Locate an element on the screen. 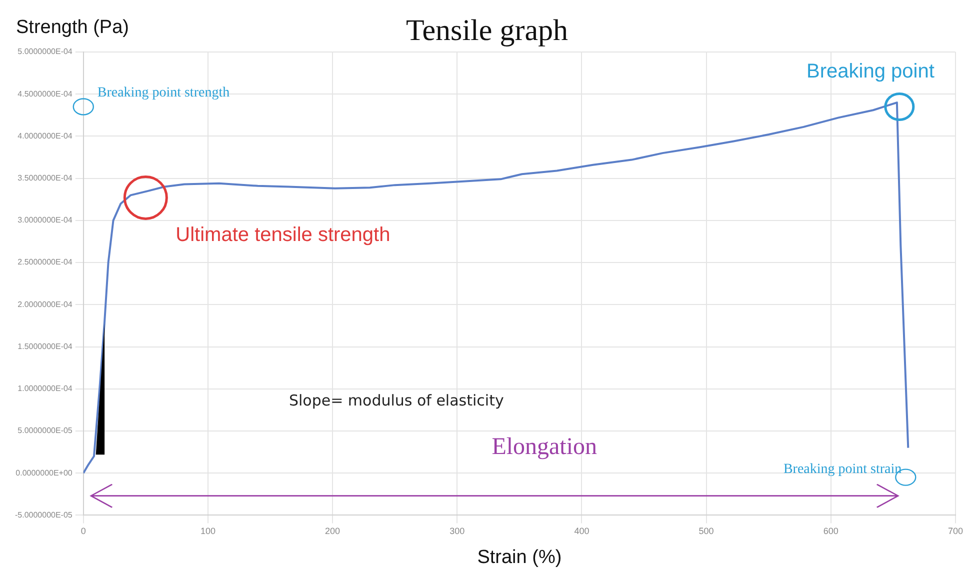 Image resolution: width=974 pixels, height=578 pixels. x-tick-label: 300 is located at coordinates (457, 531).